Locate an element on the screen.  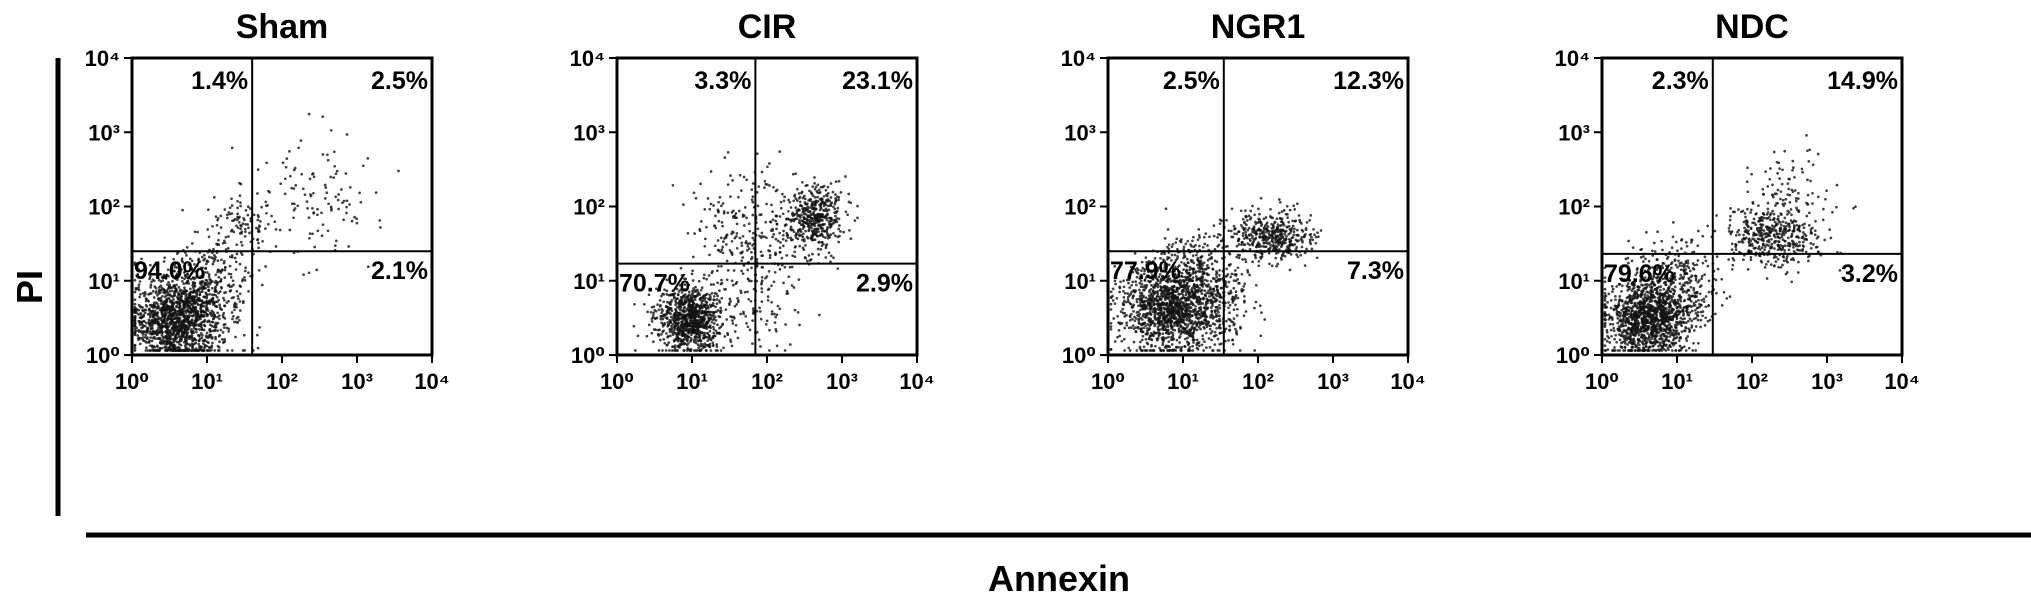
scatter-points is located at coordinates (266, 232).